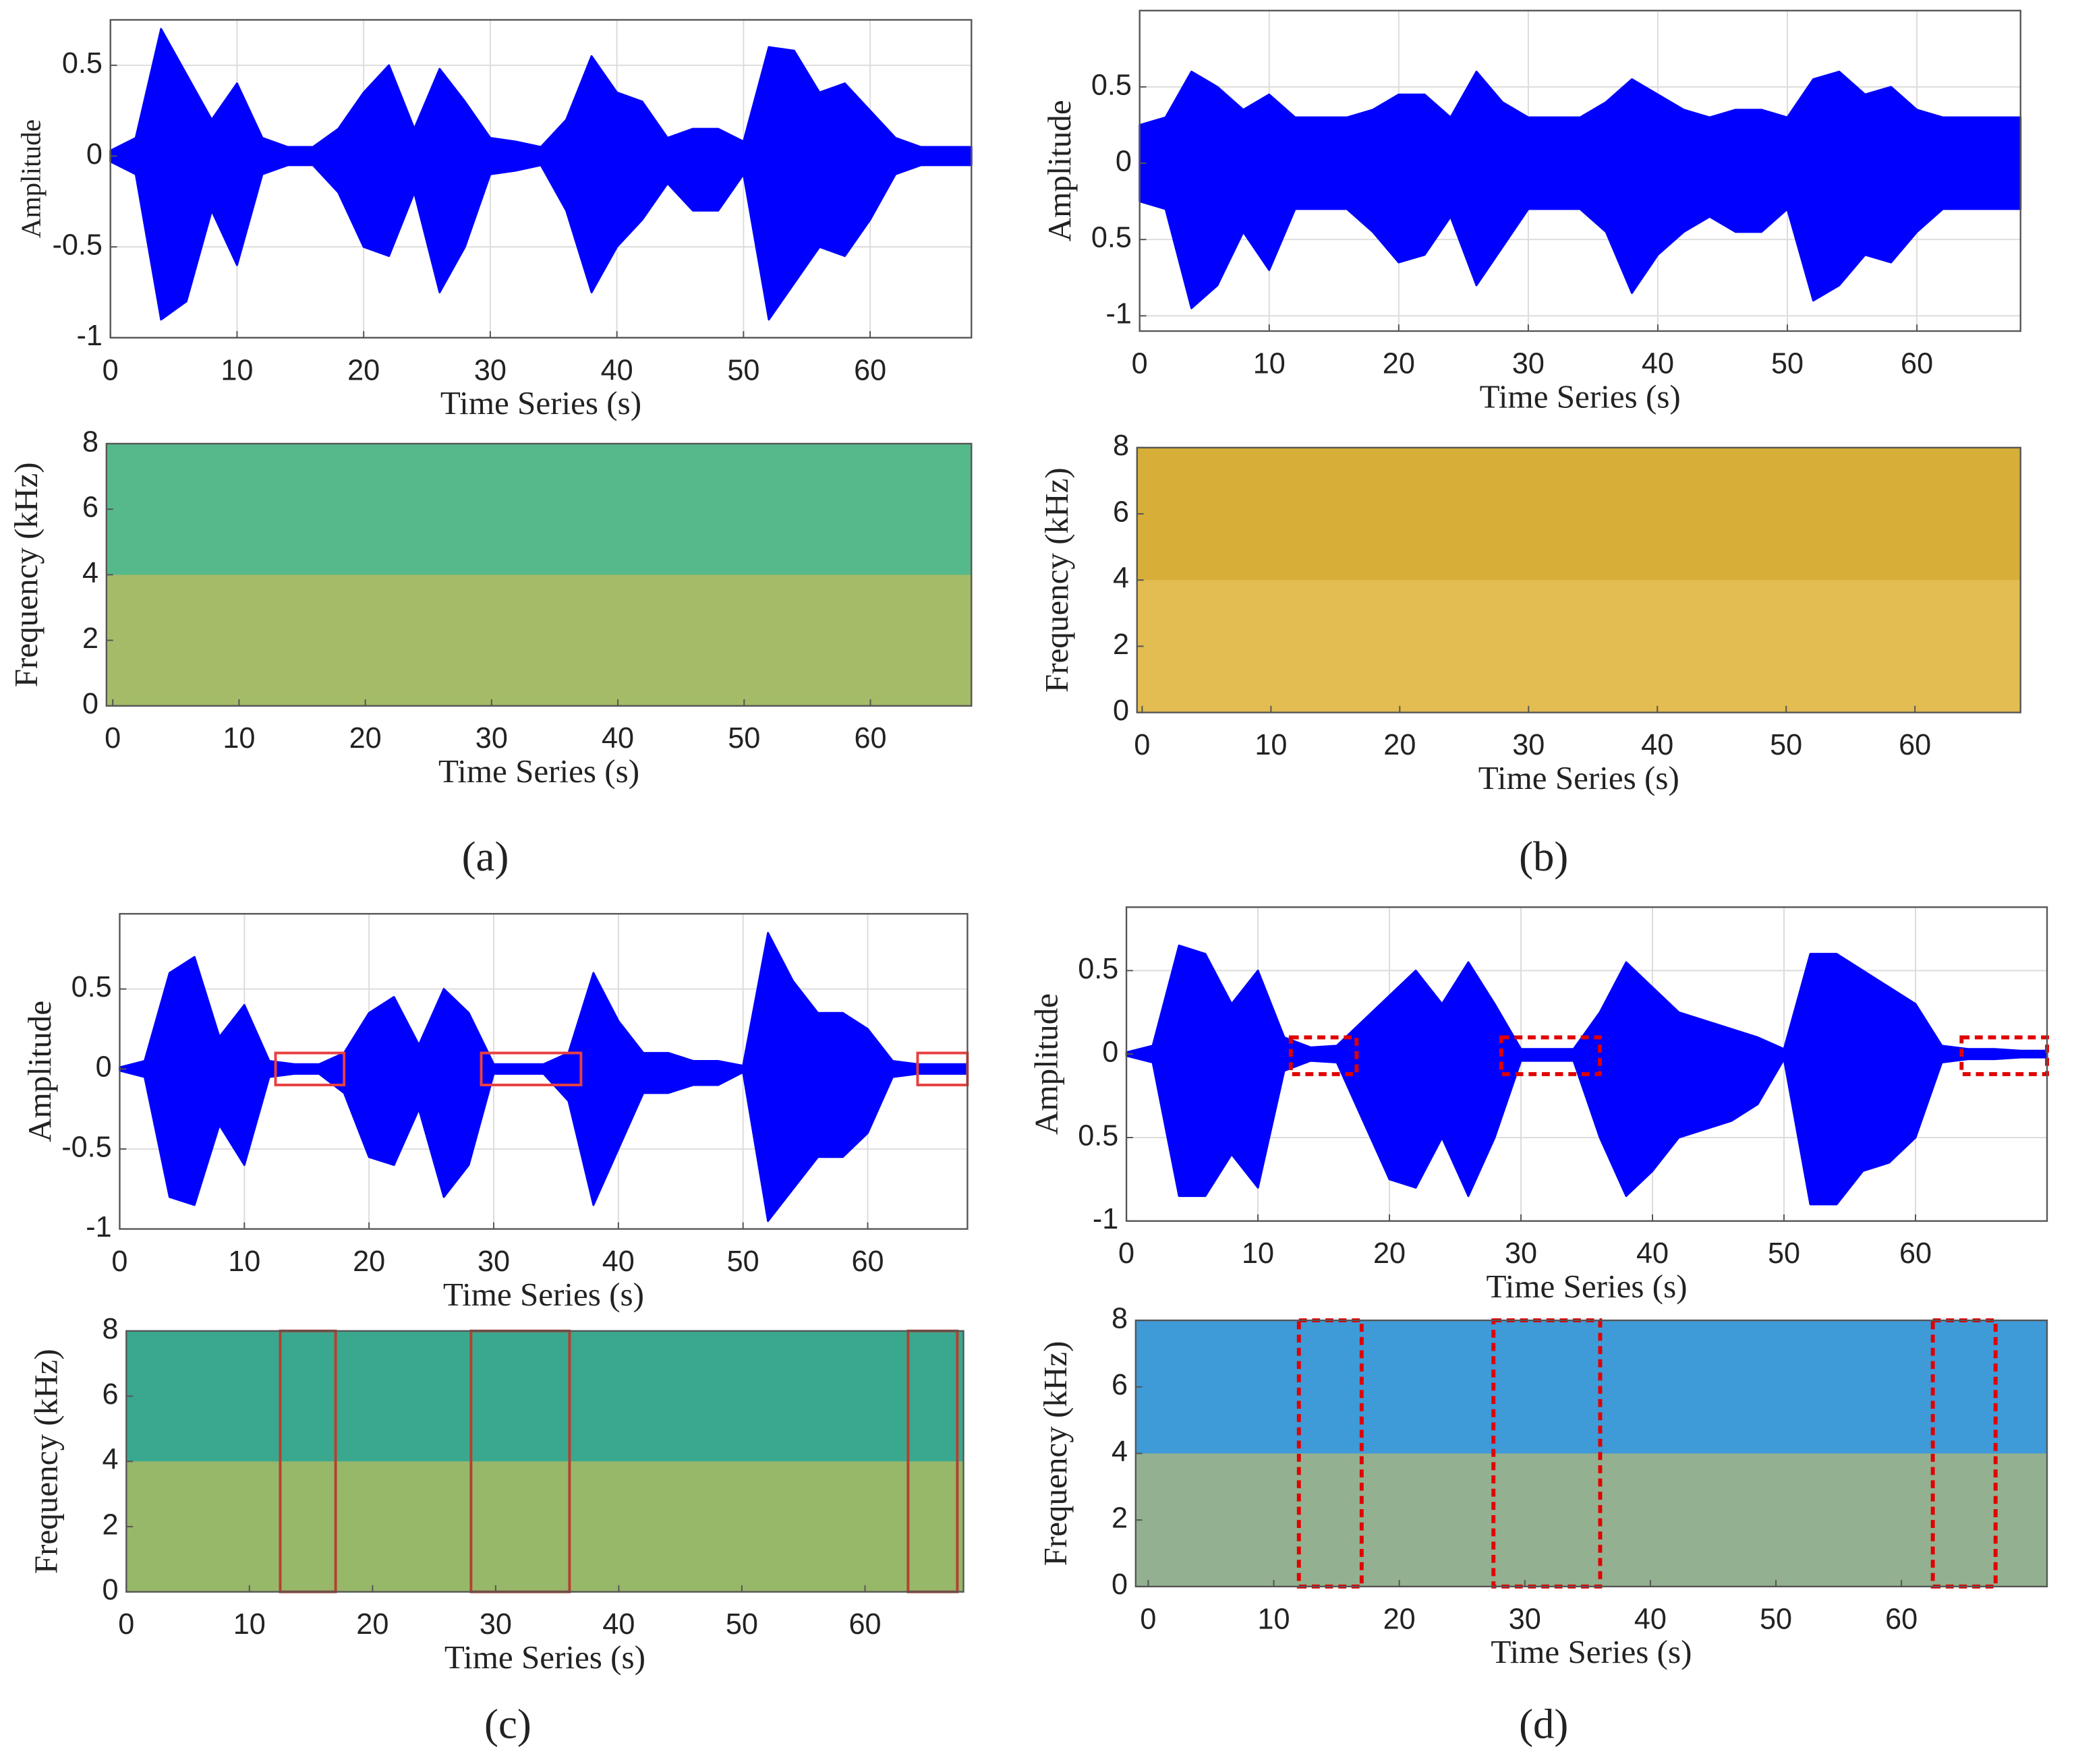 This screenshot has height=1764, width=2074. What do you see at coordinates (507, 1723) in the screenshot?
I see `panel-label: (c)` at bounding box center [507, 1723].